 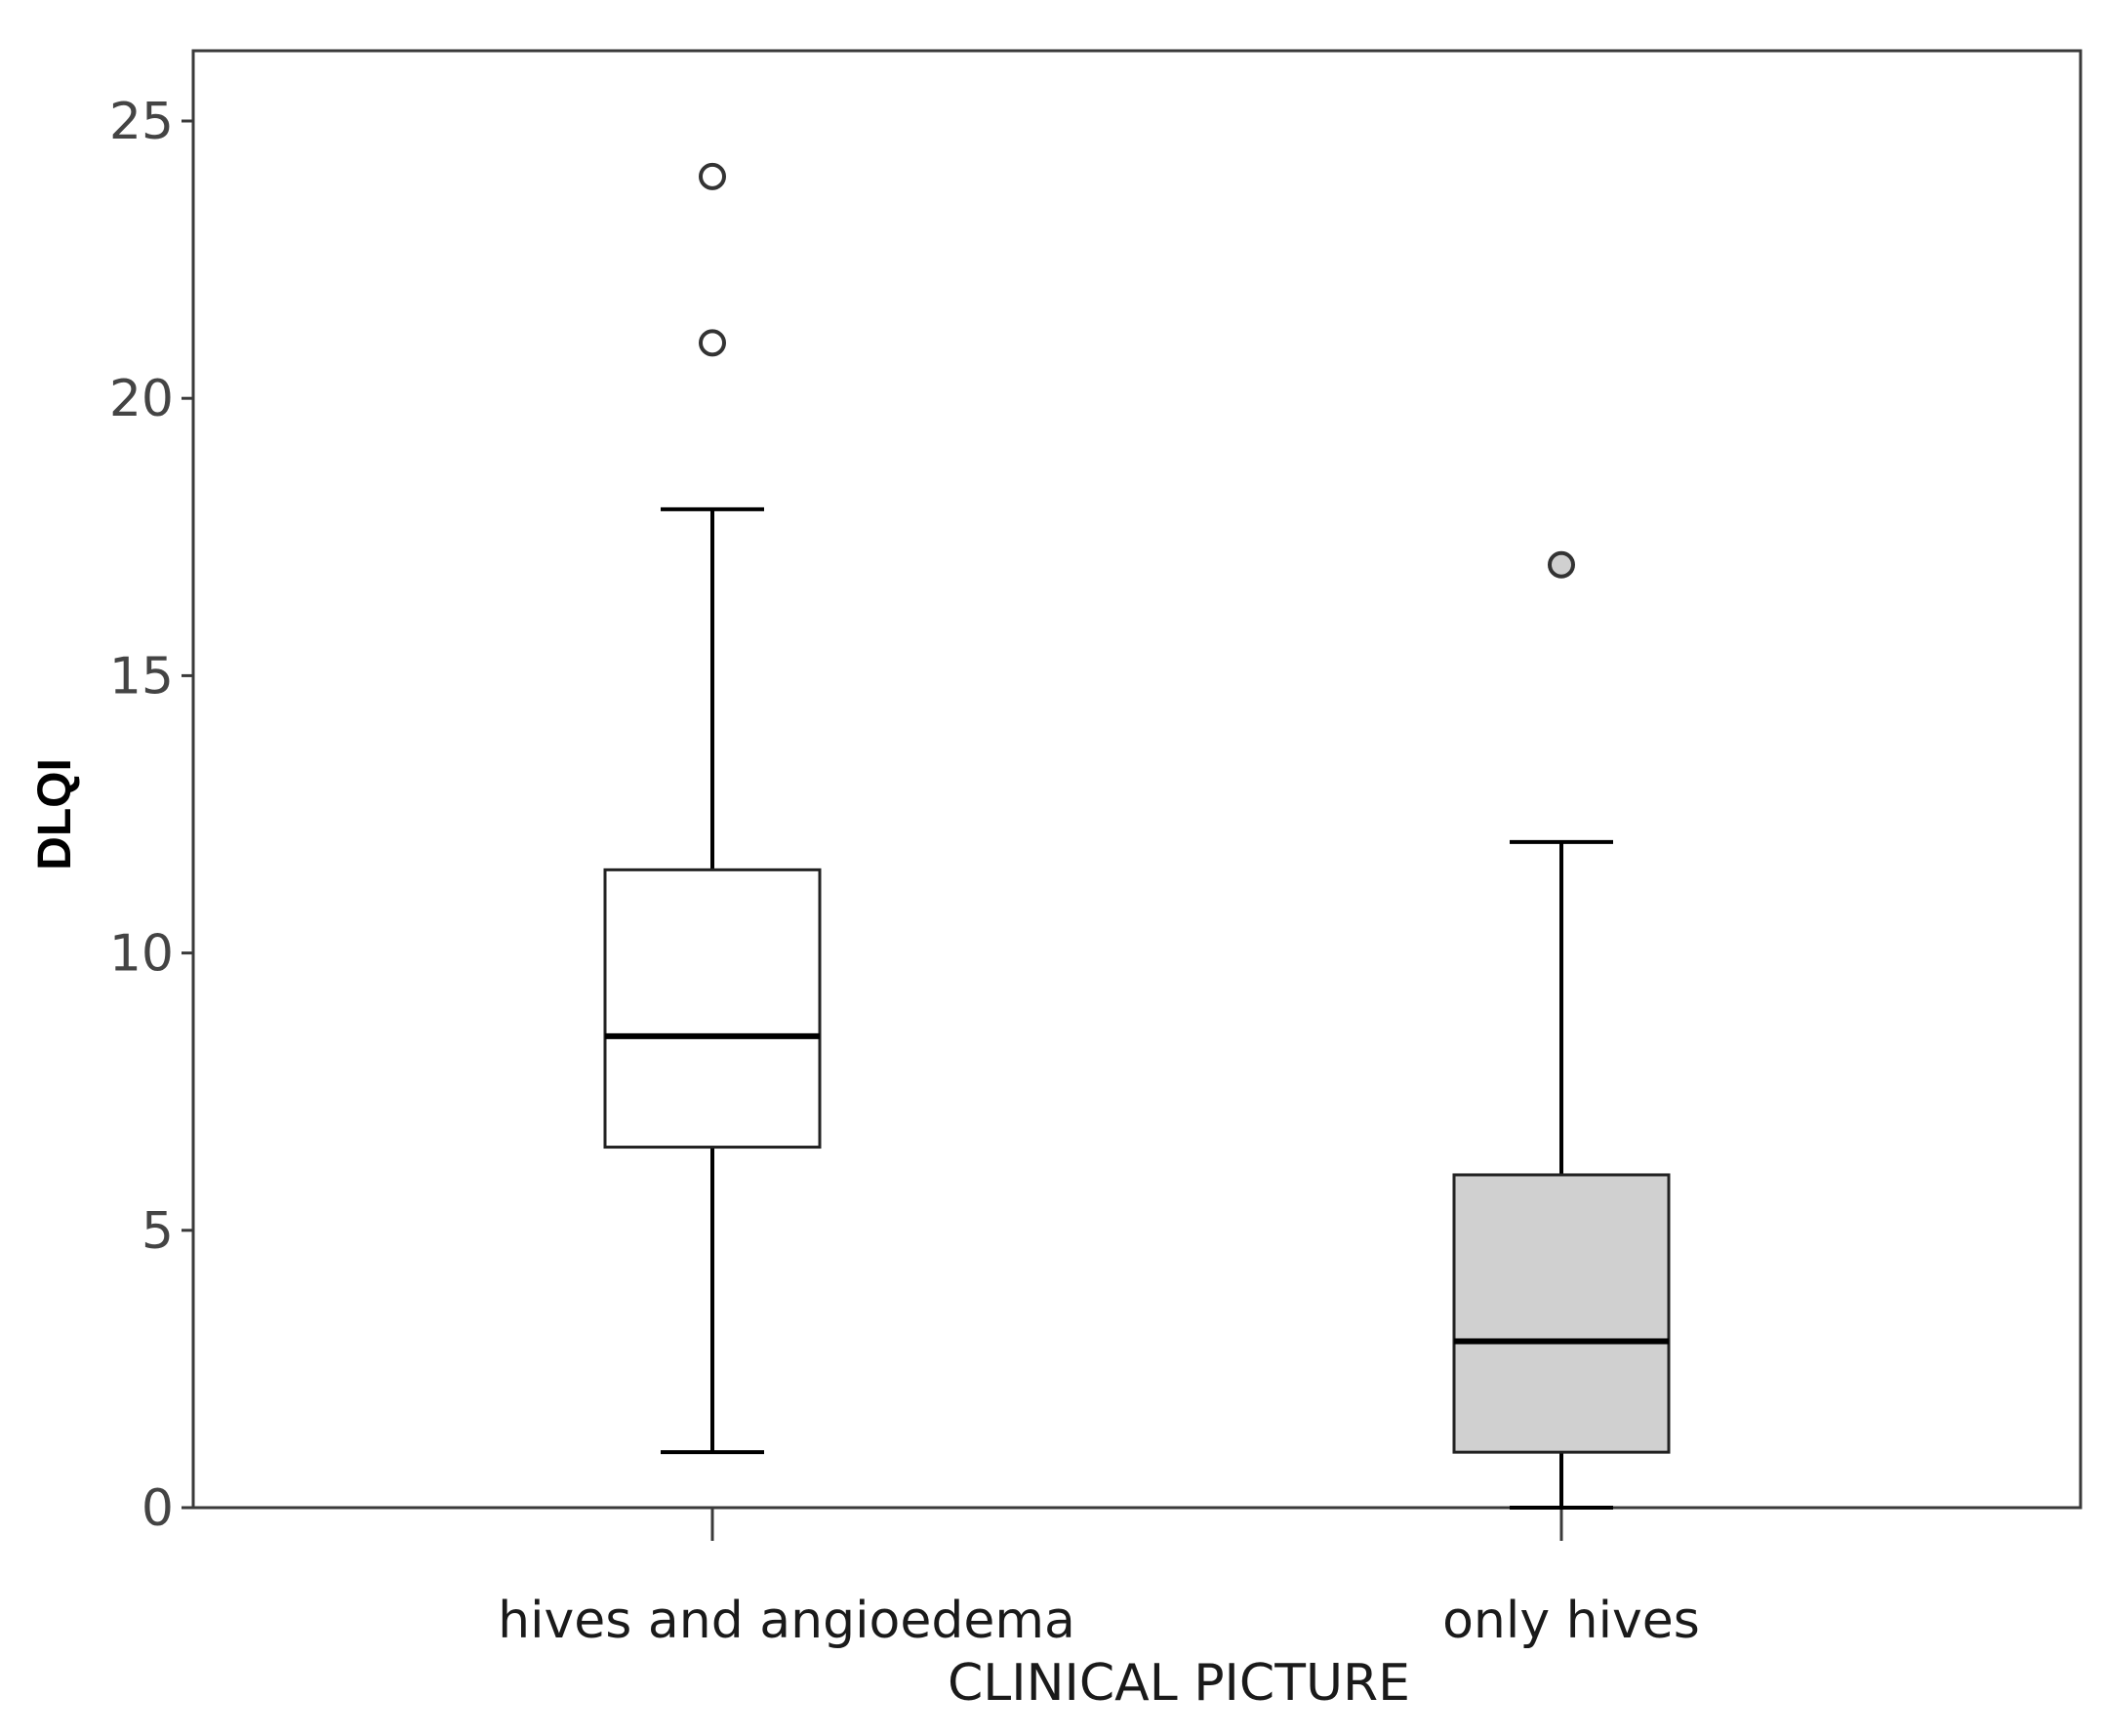 What do you see at coordinates (158, 1231) in the screenshot?
I see `y-tick-label: 5` at bounding box center [158, 1231].